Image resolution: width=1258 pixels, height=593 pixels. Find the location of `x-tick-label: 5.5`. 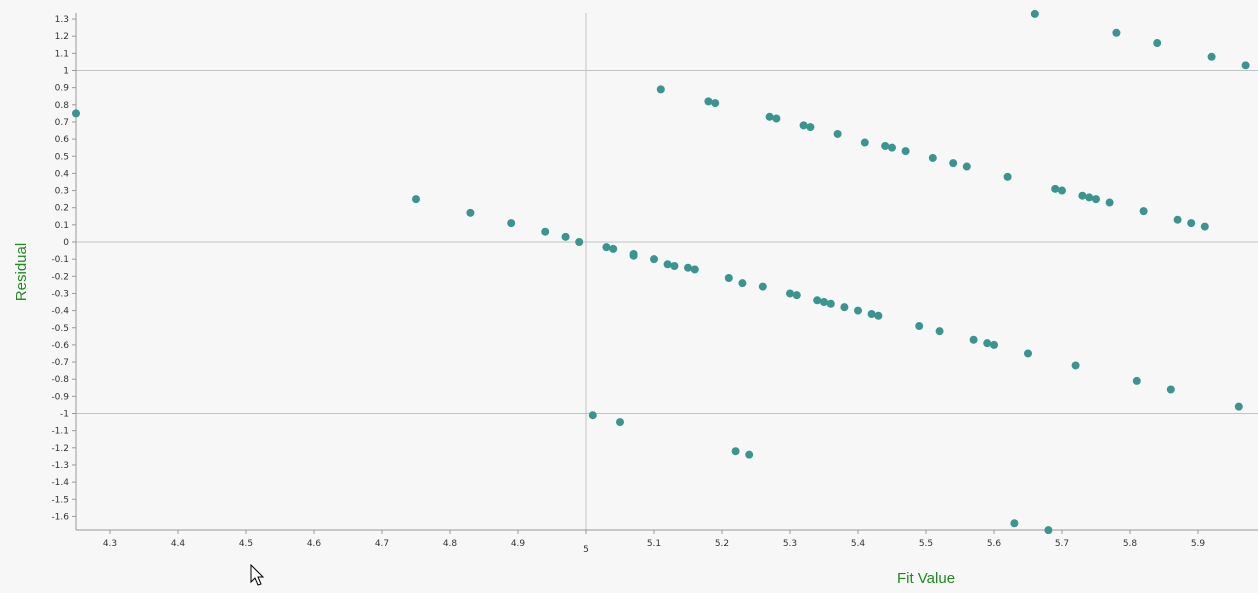

x-tick-label: 5.5 is located at coordinates (926, 544).